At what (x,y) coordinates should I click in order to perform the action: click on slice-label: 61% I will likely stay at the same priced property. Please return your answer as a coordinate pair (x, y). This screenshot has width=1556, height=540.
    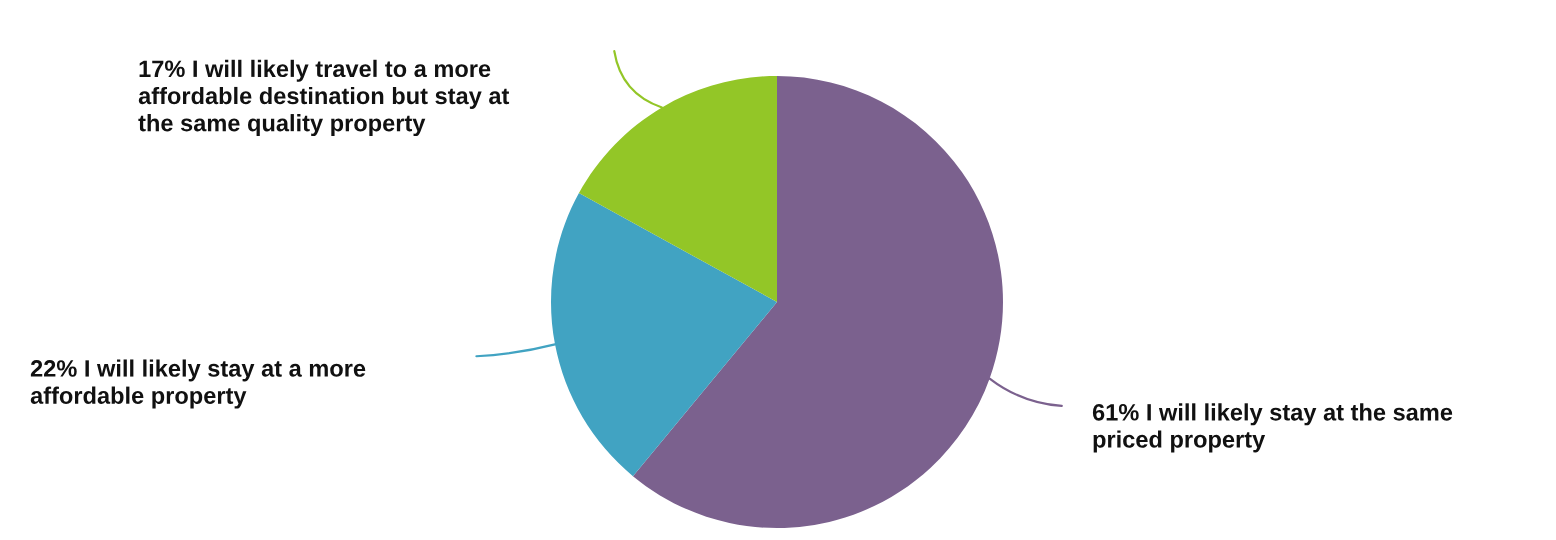
    Looking at the image, I should click on (1272, 428).